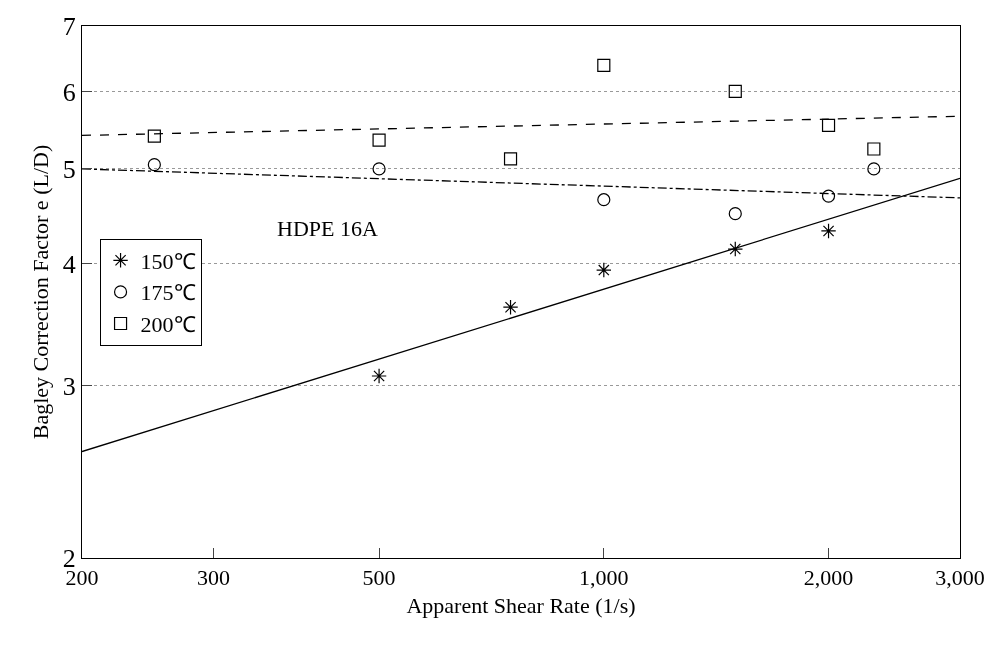 This screenshot has height=648, width=1003. I want to click on x-tick-label: 1,000, so click(604, 578).